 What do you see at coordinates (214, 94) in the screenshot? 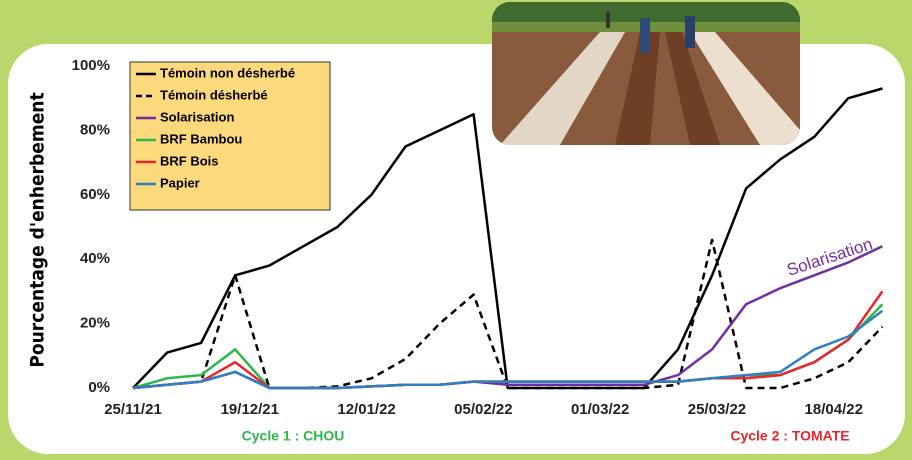
I see `legend-label: Témoin désherbé` at bounding box center [214, 94].